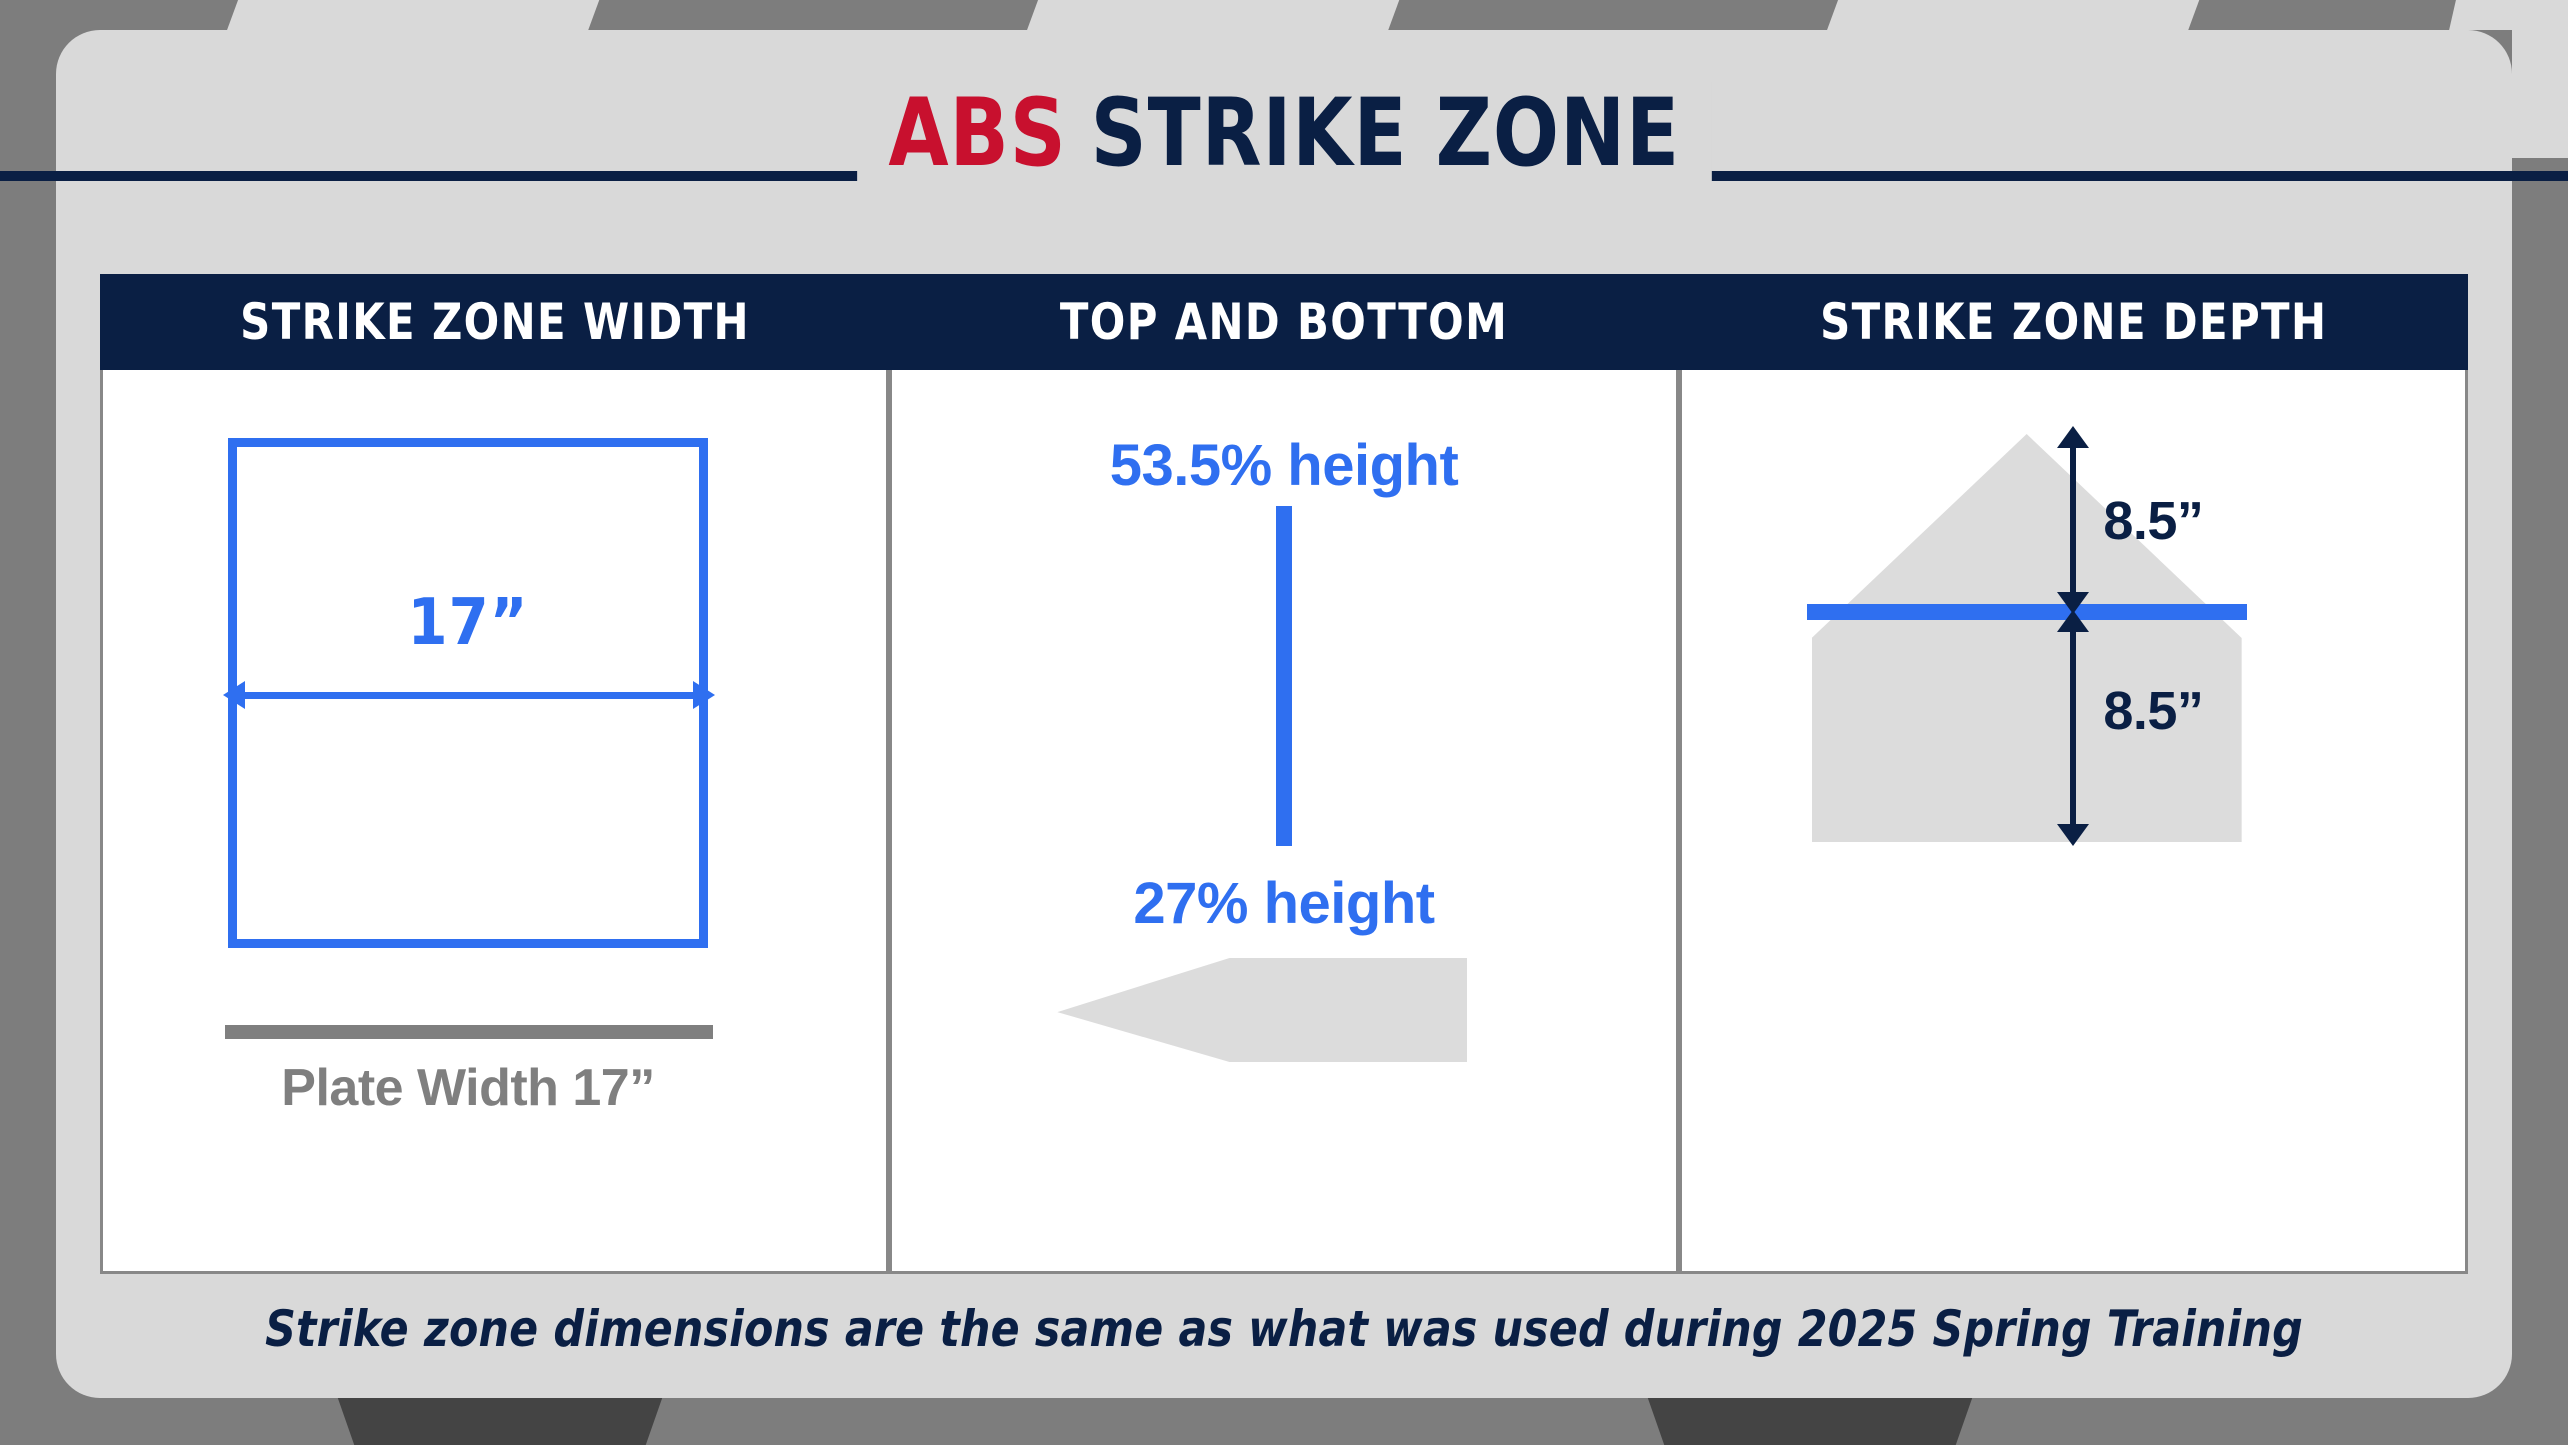  What do you see at coordinates (977, 133) in the screenshot?
I see `title-accent-word: ABS` at bounding box center [977, 133].